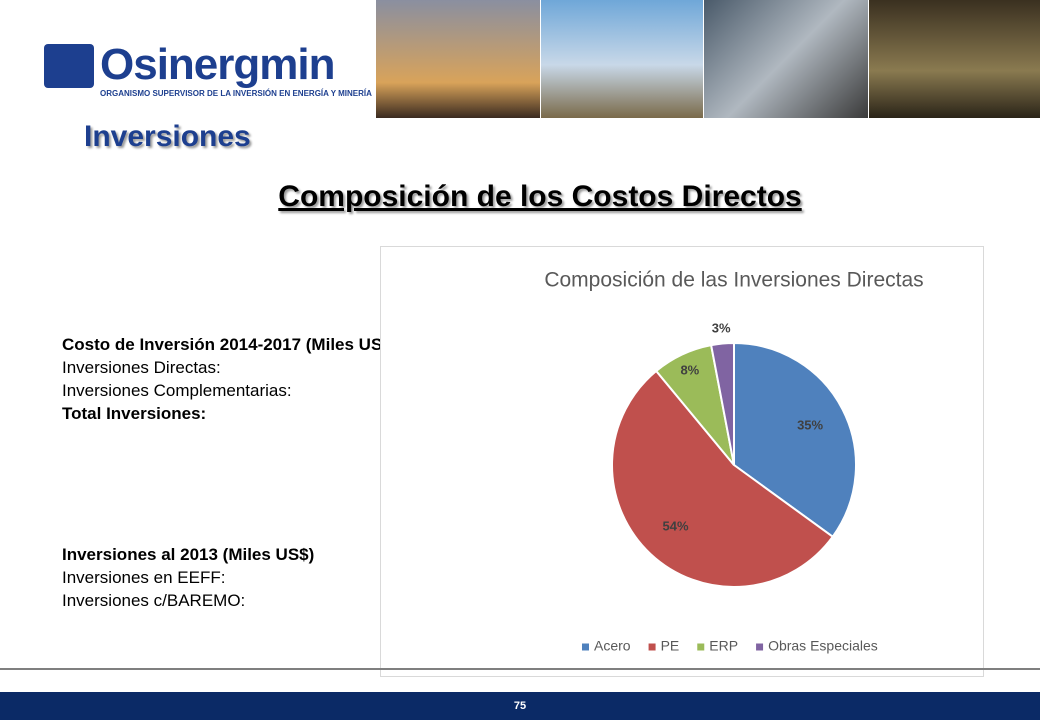 This screenshot has width=1040, height=720. I want to click on row-label: Inversiones Directas:, so click(141, 367).